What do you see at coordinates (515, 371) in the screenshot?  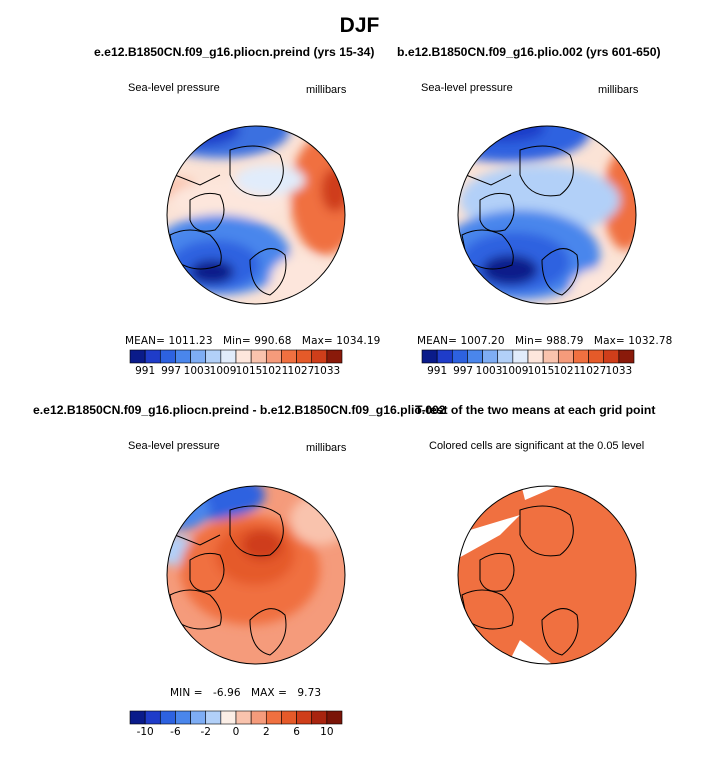 I see `panel2-colorbar-tick-label: 1009` at bounding box center [515, 371].